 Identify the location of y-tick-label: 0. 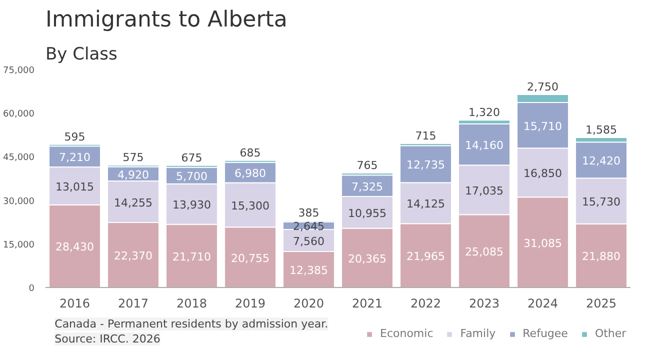
(31, 289).